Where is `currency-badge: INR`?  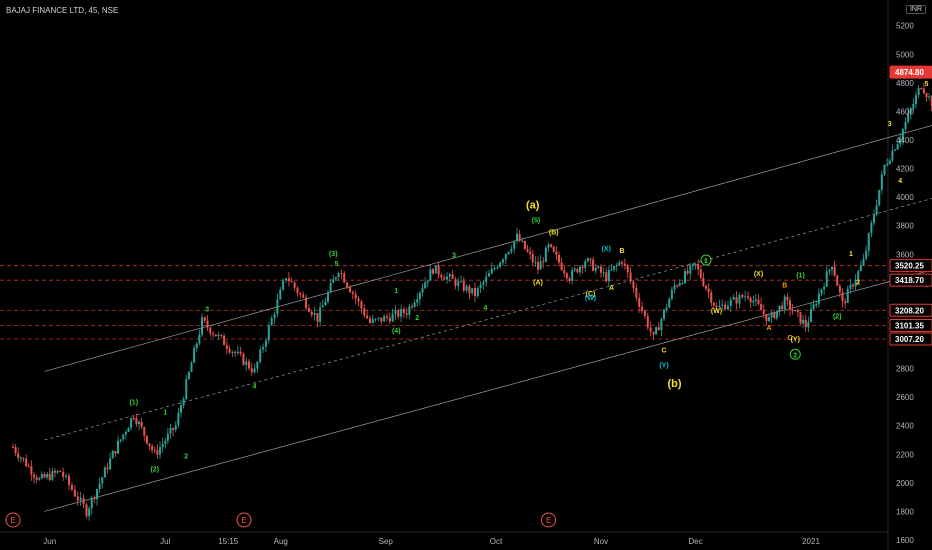 currency-badge: INR is located at coordinates (915, 9).